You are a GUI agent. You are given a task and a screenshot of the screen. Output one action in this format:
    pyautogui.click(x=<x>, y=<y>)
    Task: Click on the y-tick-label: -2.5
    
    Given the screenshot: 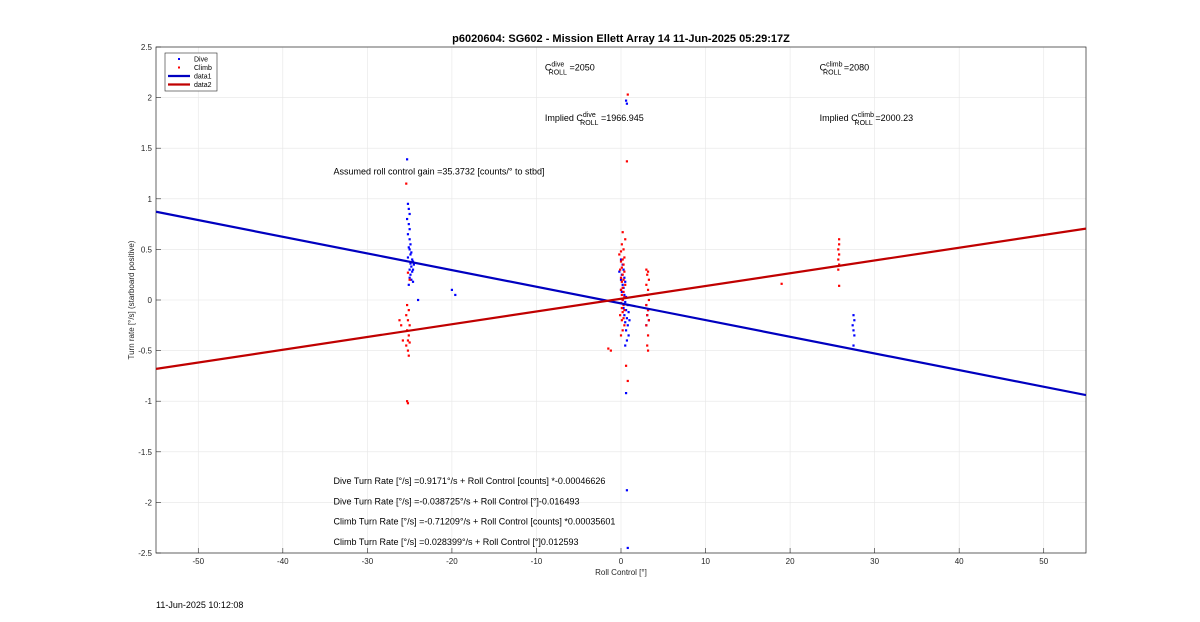 What is the action you would take?
    pyautogui.click(x=145, y=553)
    